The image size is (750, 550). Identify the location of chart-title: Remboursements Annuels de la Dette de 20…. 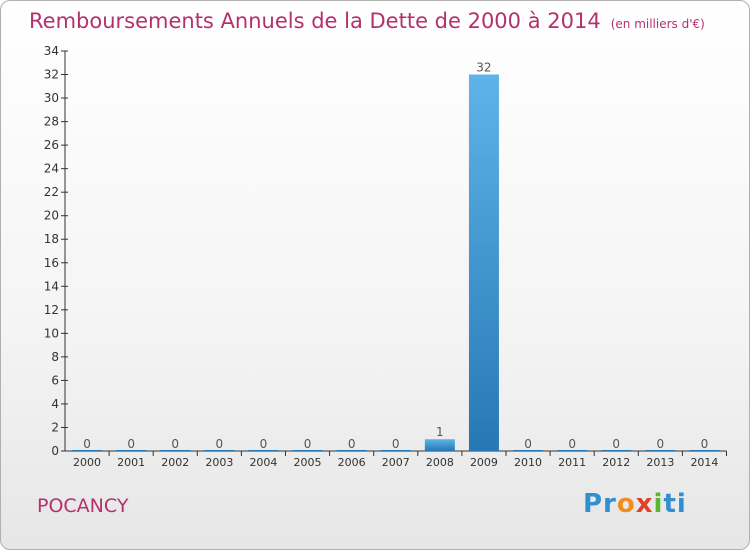
(367, 21).